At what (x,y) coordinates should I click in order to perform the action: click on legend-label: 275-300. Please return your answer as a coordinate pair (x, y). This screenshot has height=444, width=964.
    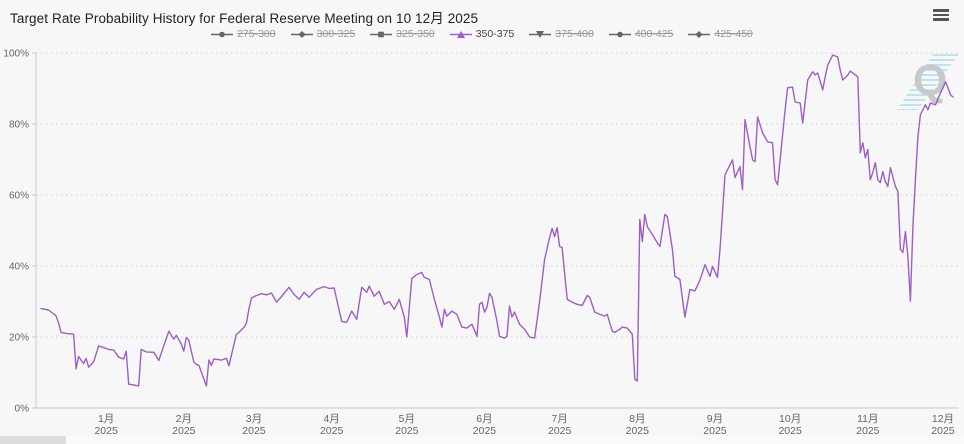
    Looking at the image, I should click on (256, 34).